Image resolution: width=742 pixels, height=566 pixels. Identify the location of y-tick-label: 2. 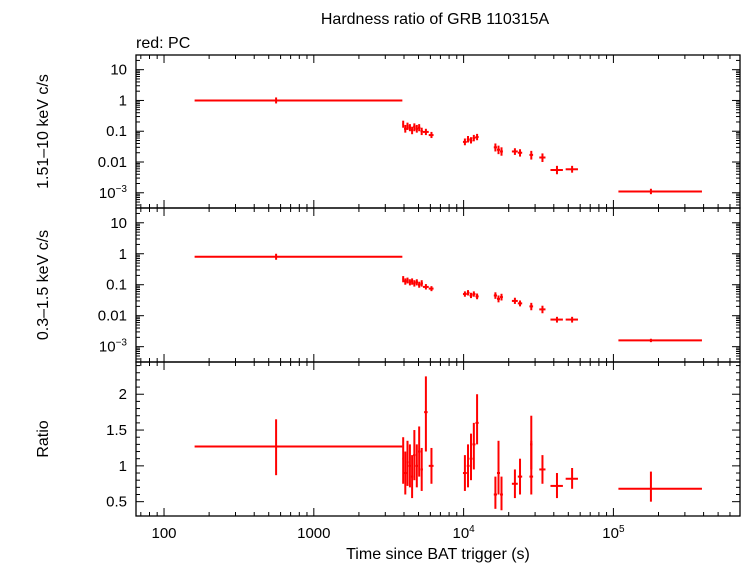
(123, 394).